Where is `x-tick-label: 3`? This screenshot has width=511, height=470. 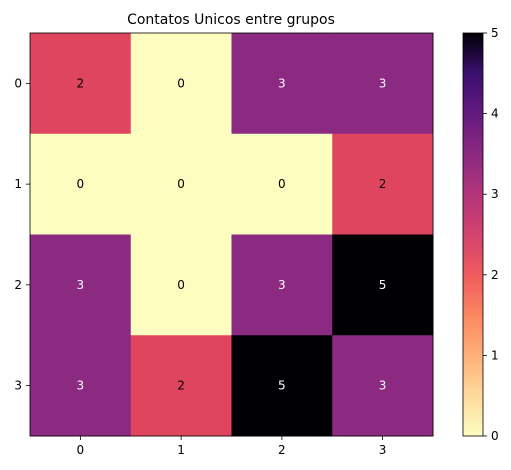
x-tick-label: 3 is located at coordinates (383, 450).